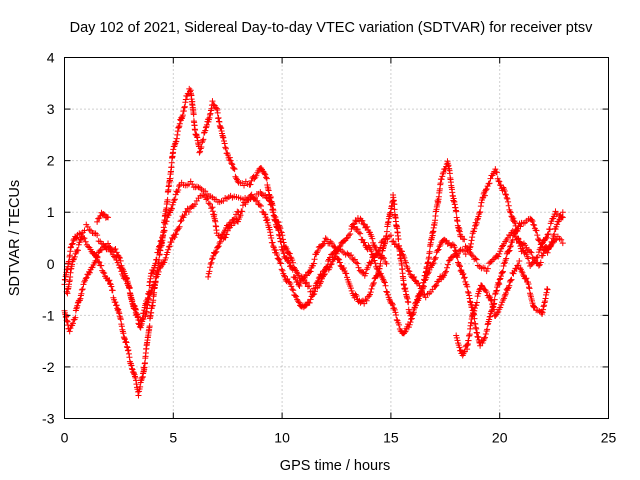 This screenshot has height=480, width=640. Describe the element at coordinates (391, 438) in the screenshot. I see `x-tick-label: 15` at that location.